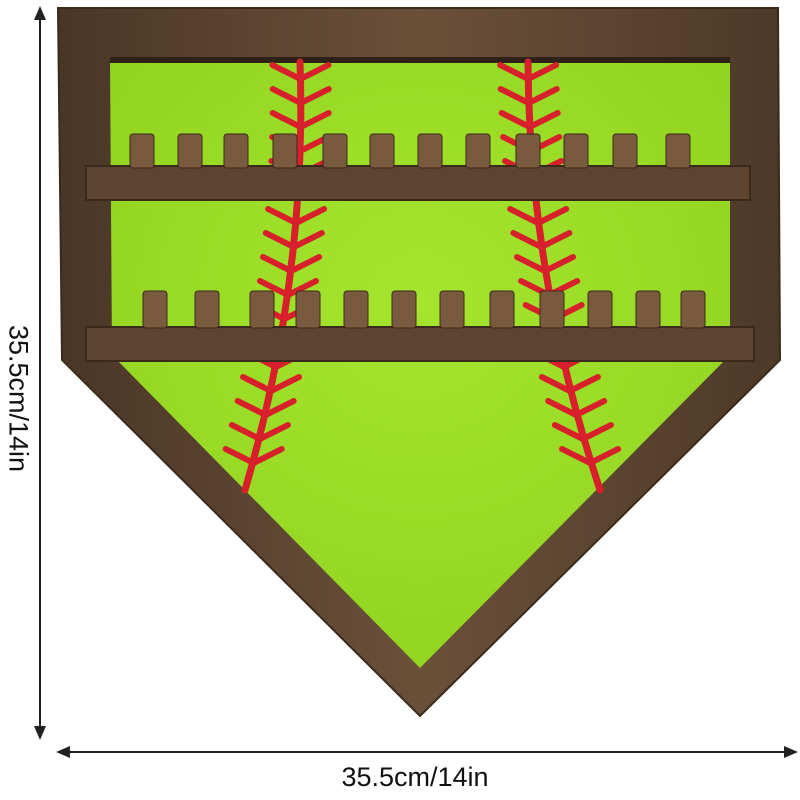  Describe the element at coordinates (40, 373) in the screenshot. I see `height-dimension-arrow` at that location.